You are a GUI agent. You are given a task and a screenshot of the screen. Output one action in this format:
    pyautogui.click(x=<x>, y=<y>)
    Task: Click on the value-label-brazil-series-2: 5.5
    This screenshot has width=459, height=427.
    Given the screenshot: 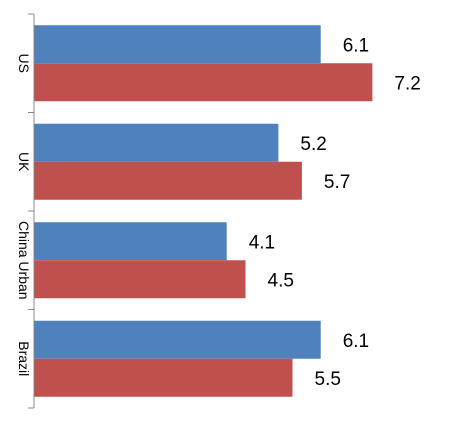 What is the action you would take?
    pyautogui.click(x=328, y=379)
    